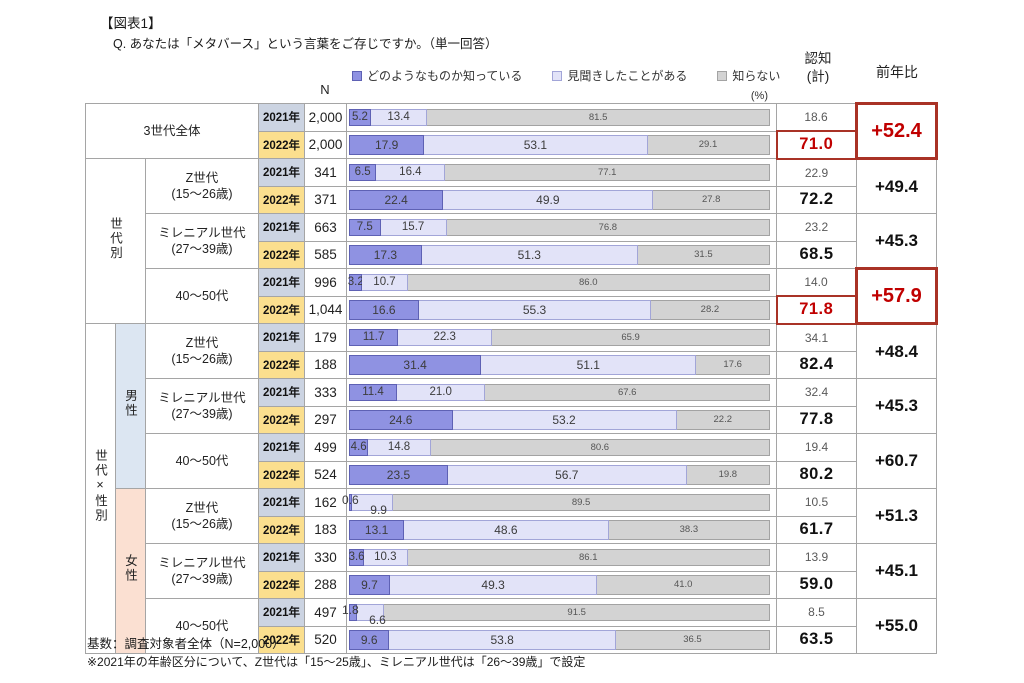  Describe the element at coordinates (627, 392) in the screenshot. I see `segment-unknown-label: 67.6` at that location.